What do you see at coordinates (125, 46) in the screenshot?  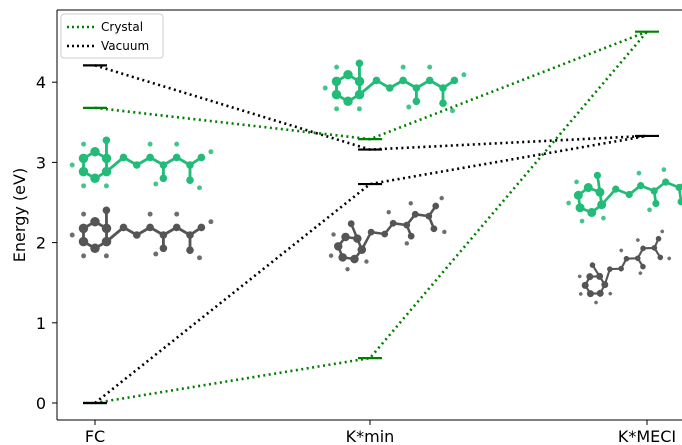 I see `legend-label-vacuum: Vacuum` at bounding box center [125, 46].